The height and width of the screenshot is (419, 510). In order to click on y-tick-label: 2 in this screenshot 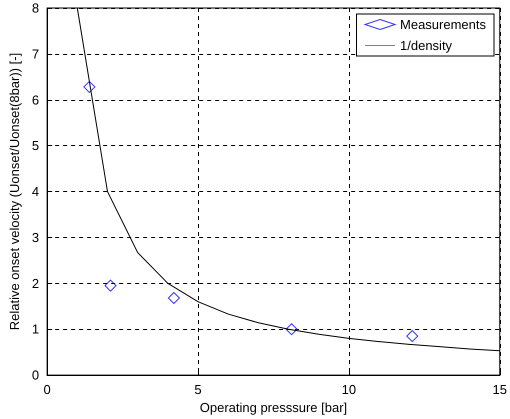, I will do `click(36, 283)`.